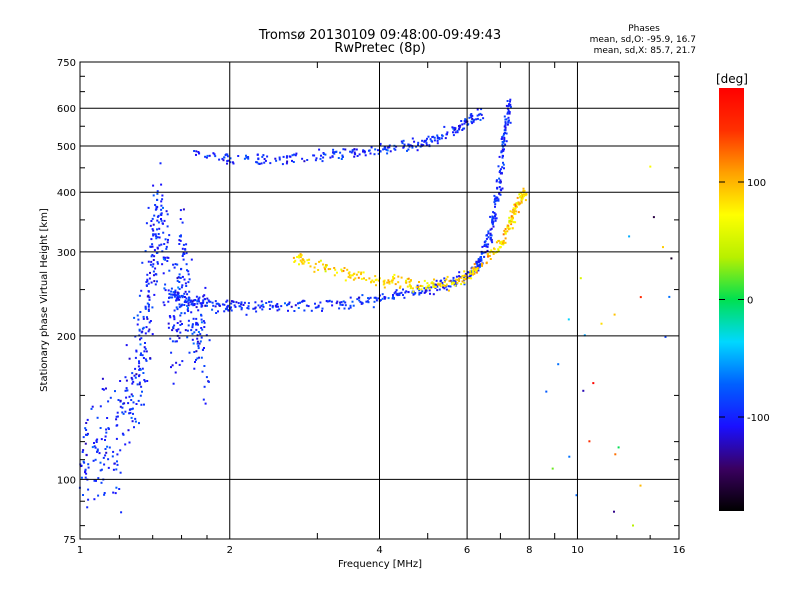 The height and width of the screenshot is (600, 800). Describe the element at coordinates (80, 550) in the screenshot. I see `x-tick-label: 1` at that location.